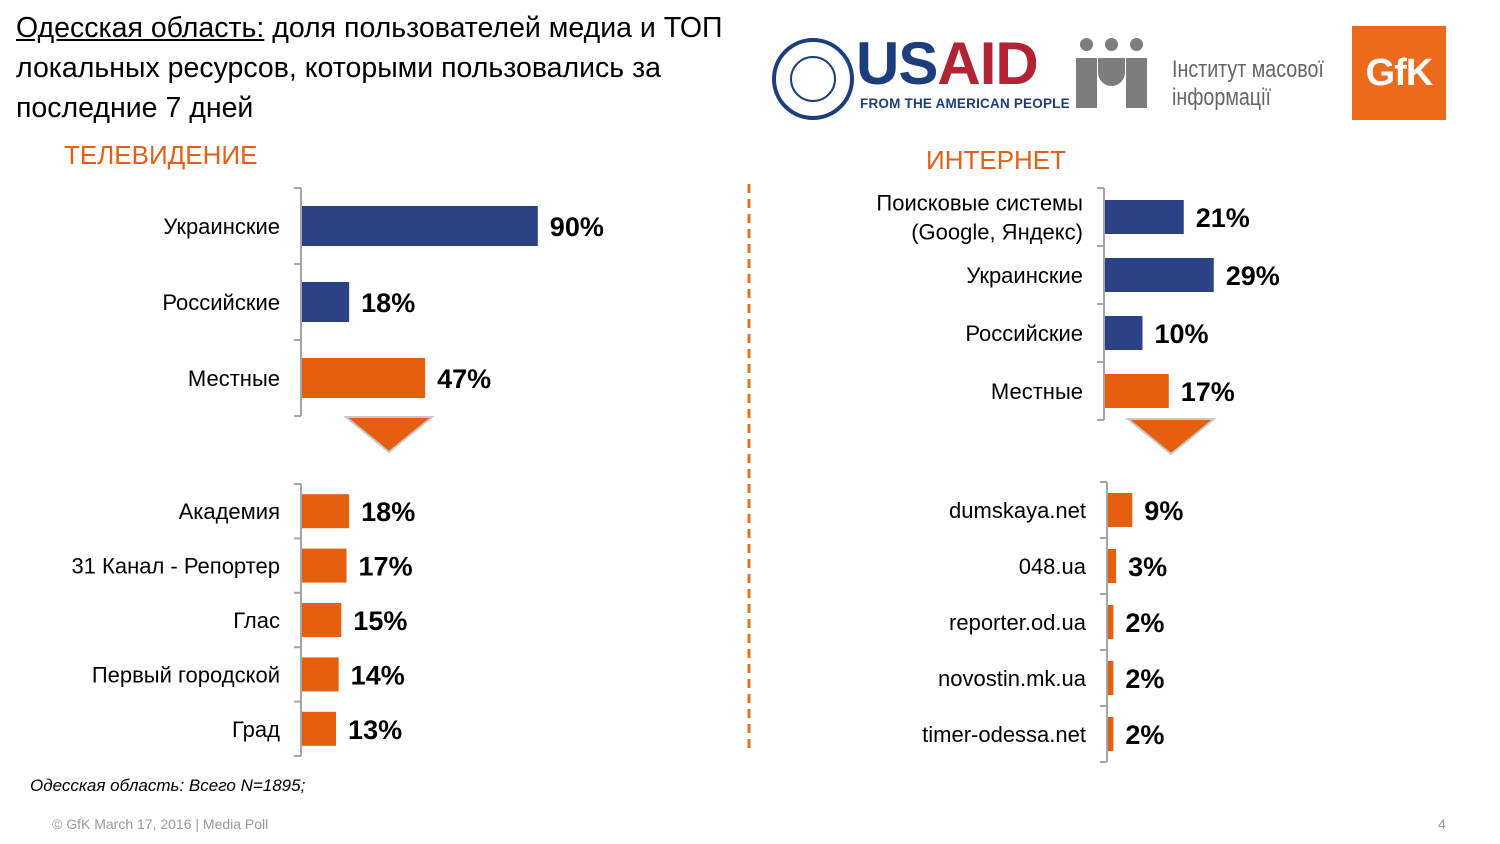 The height and width of the screenshot is (844, 1500). What do you see at coordinates (1004, 734) in the screenshot?
I see `category-label: timer-odessa.net` at bounding box center [1004, 734].